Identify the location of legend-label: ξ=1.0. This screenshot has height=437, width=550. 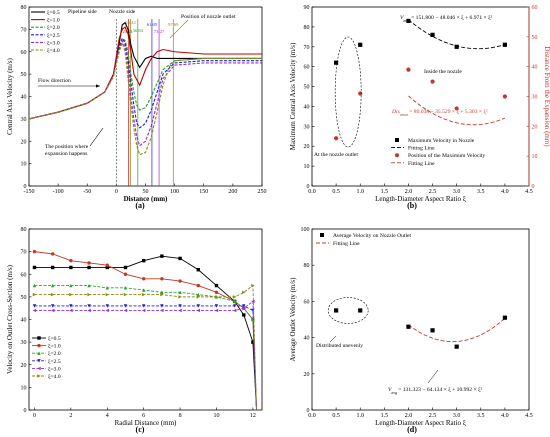
(54, 347).